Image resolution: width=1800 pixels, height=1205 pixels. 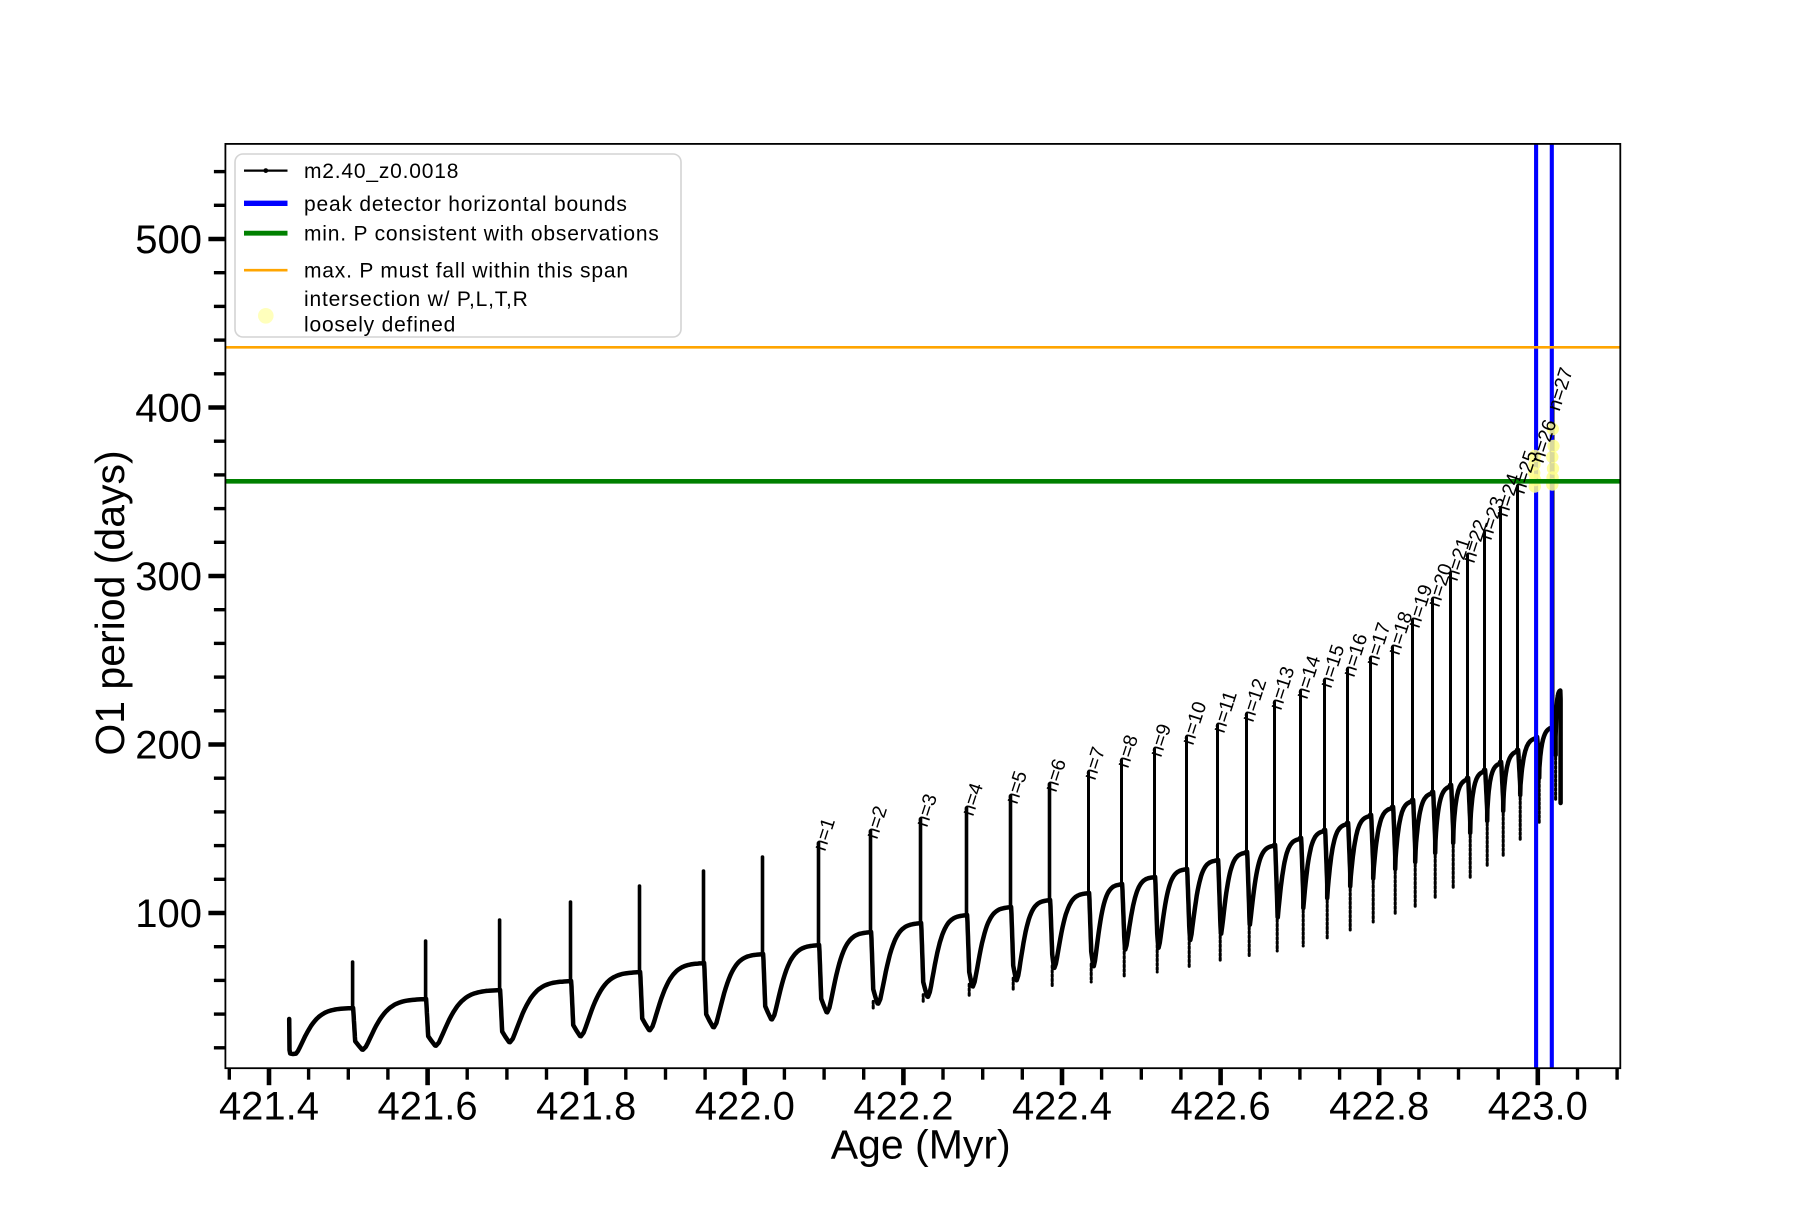 I want to click on svg-text: intersection w/ P,L,T,R, so click(x=416, y=299).